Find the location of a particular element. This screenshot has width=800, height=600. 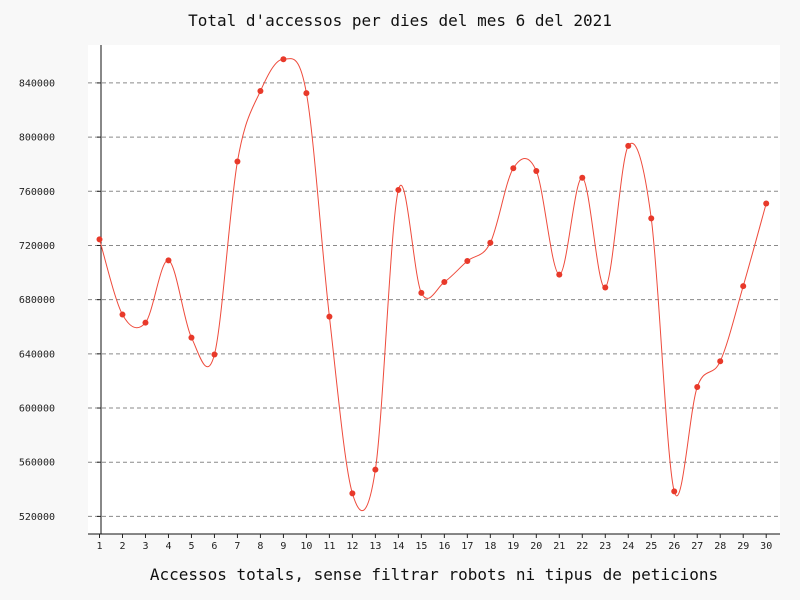

x-tick-label: 1 is located at coordinates (99, 546).